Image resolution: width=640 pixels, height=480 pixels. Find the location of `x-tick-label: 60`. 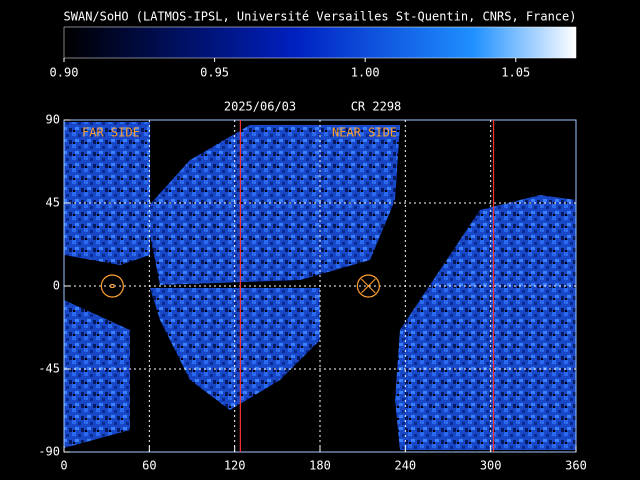

x-tick-label: 60 is located at coordinates (149, 466).